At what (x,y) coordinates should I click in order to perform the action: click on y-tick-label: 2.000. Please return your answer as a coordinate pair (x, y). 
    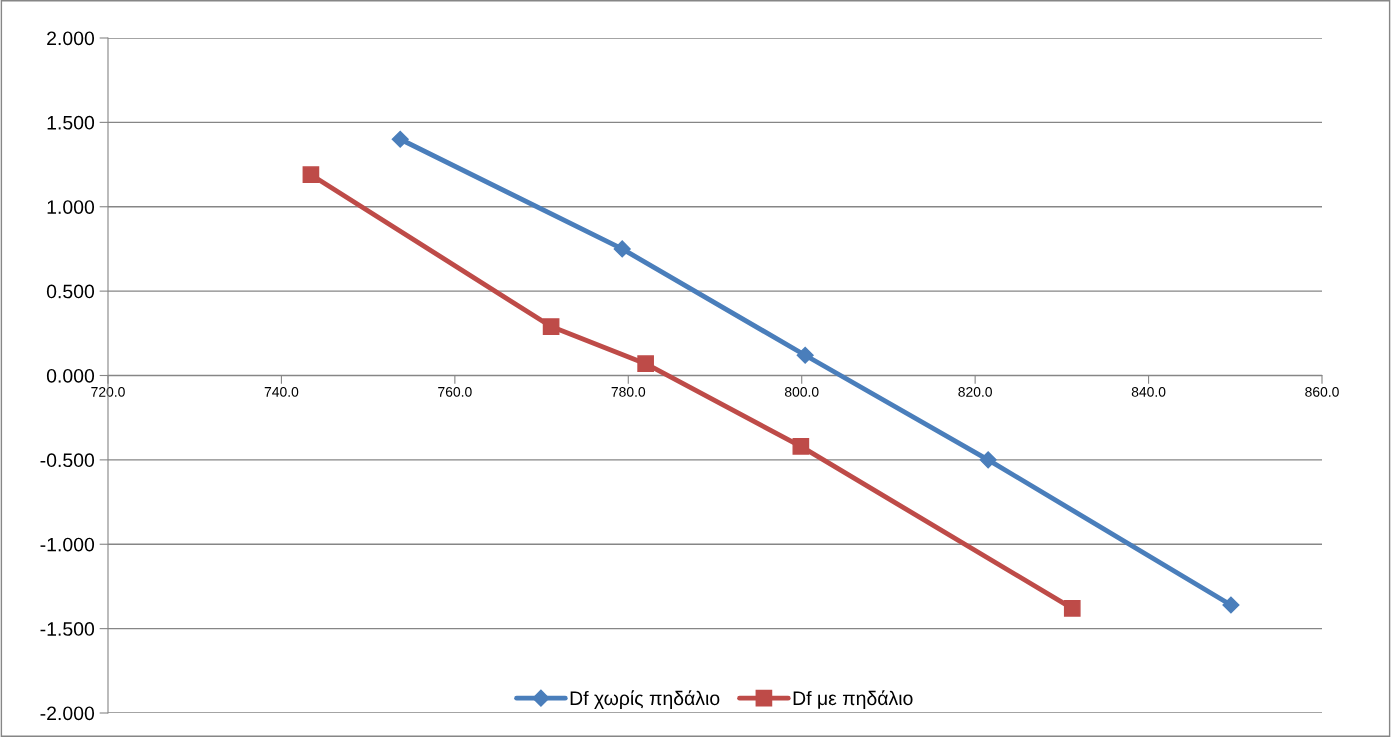
    Looking at the image, I should click on (71, 38).